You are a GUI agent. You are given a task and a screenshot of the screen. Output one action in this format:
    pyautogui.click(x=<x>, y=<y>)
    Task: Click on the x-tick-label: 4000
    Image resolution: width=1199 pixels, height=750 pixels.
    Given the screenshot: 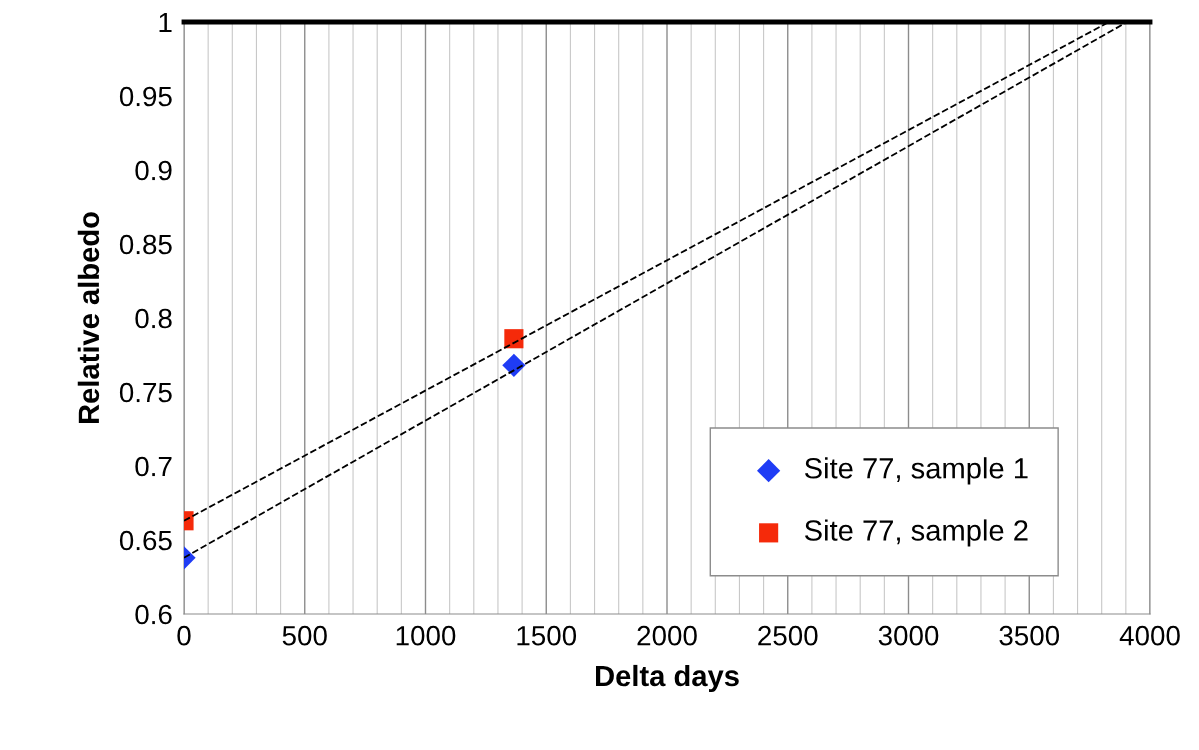 What is the action you would take?
    pyautogui.click(x=1149, y=635)
    